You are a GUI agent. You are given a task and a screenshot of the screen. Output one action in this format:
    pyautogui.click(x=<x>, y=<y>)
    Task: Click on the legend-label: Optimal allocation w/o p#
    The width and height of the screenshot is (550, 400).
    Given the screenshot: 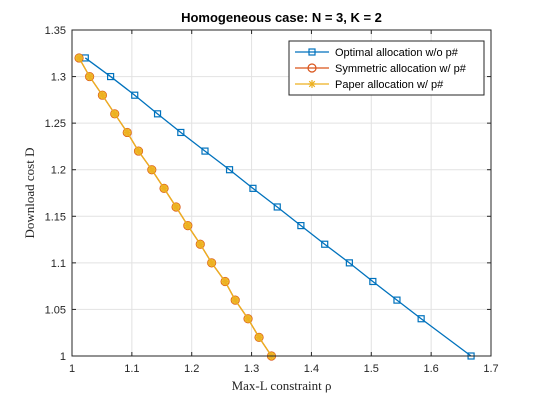 What is the action you would take?
    pyautogui.click(x=397, y=53)
    